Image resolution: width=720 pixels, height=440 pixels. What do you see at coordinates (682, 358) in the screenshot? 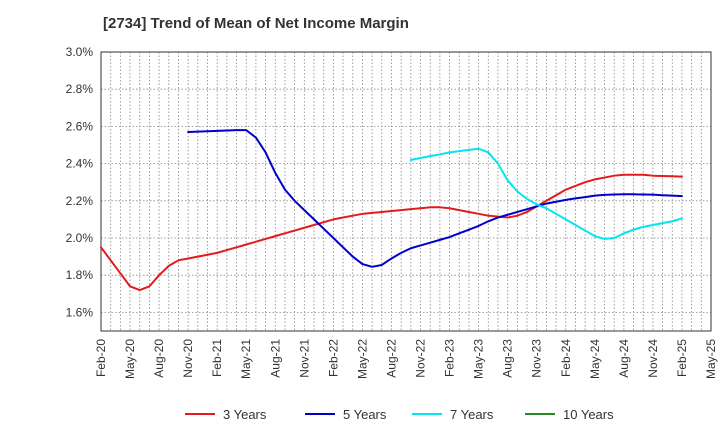
I see `x-tick-label: Feb-25` at bounding box center [682, 358].